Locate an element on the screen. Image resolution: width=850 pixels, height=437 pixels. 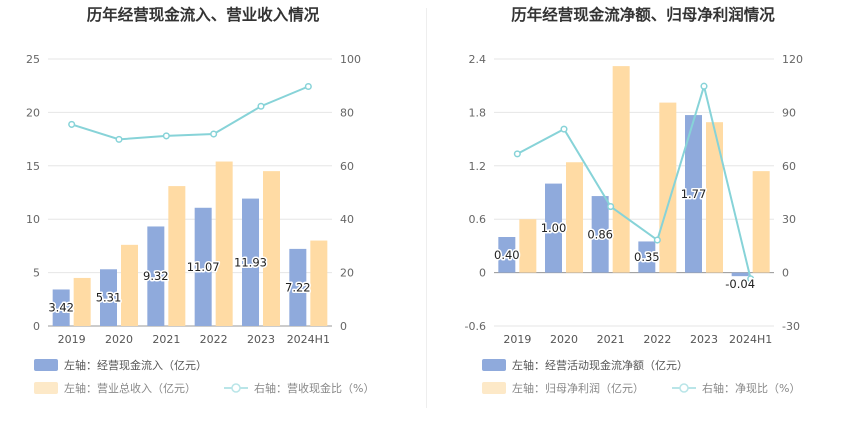
left-axis-tick-label: 10 is located at coordinates (33, 219).